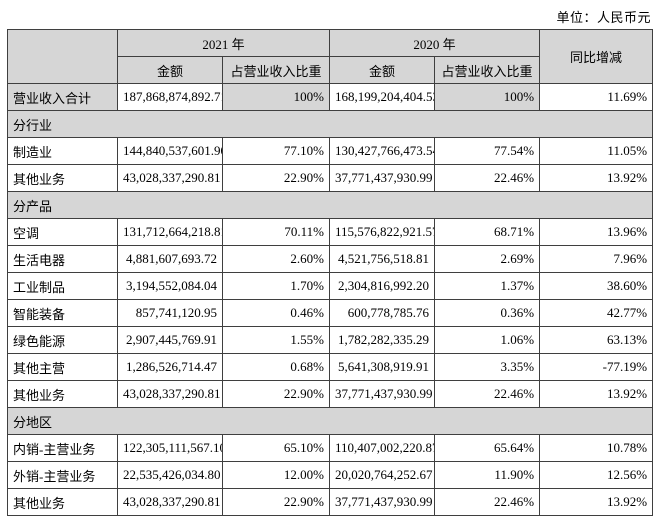 The height and width of the screenshot is (521, 659). Describe the element at coordinates (382, 340) in the screenshot. I see `amount-2020: 1,782,282,335.29` at that location.